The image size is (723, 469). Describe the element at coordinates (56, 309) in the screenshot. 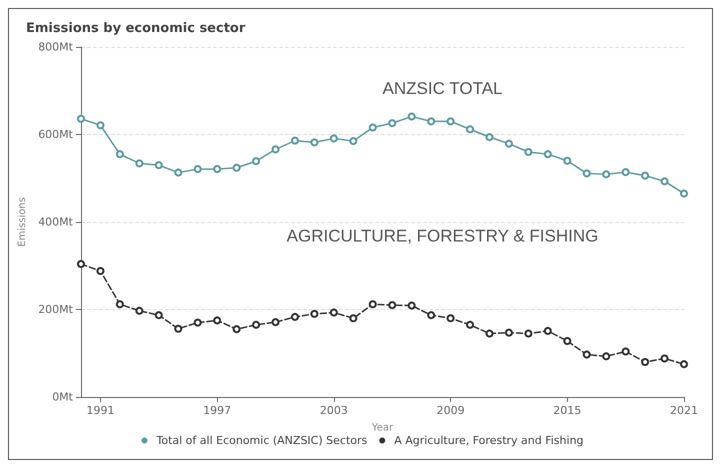

I see `y-tick-label: 200Mt` at that location.